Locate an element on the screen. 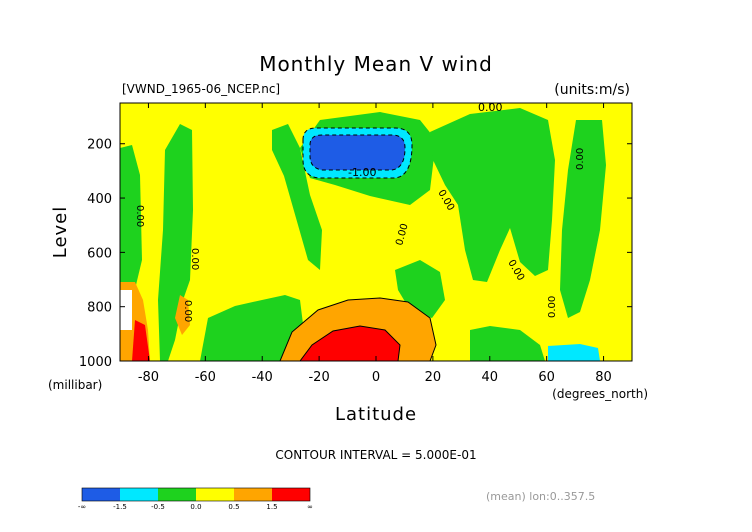 This screenshot has height=532, width=752. contour-label-minus-one: -1.00 is located at coordinates (362, 172).